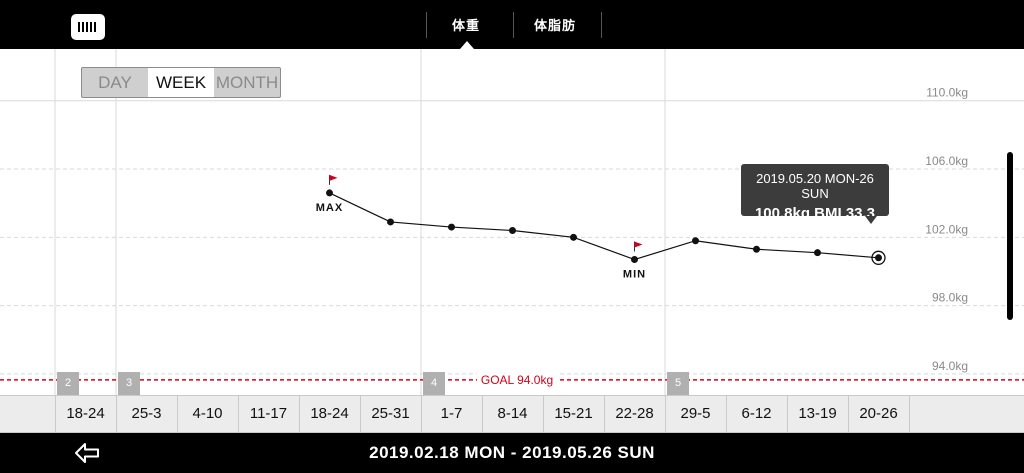 The height and width of the screenshot is (473, 1024). I want to click on series-line, so click(604, 226).